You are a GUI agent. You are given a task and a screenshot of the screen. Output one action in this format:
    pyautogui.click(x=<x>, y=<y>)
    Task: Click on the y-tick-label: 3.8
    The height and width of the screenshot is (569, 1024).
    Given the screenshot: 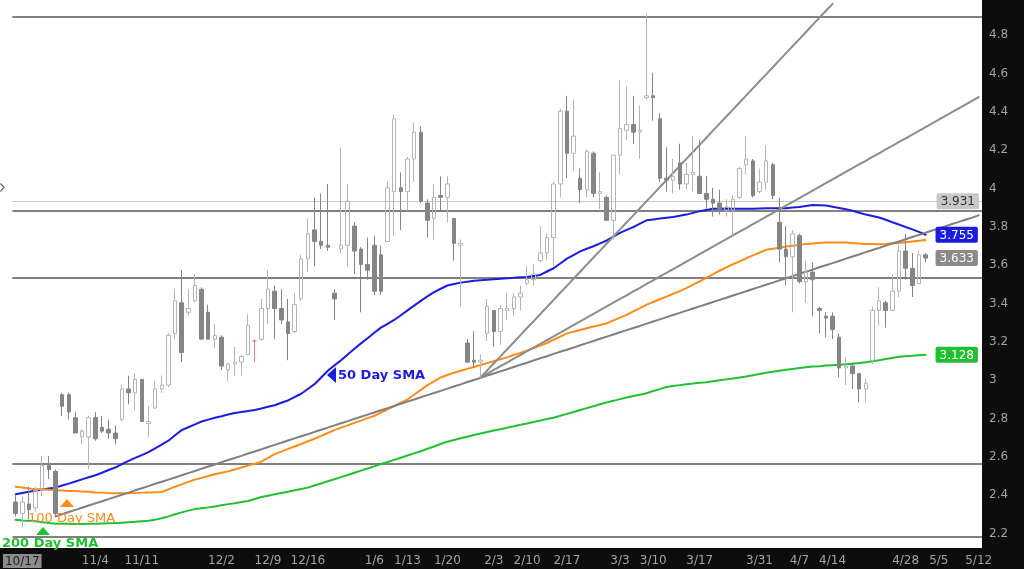 What is the action you would take?
    pyautogui.click(x=999, y=226)
    